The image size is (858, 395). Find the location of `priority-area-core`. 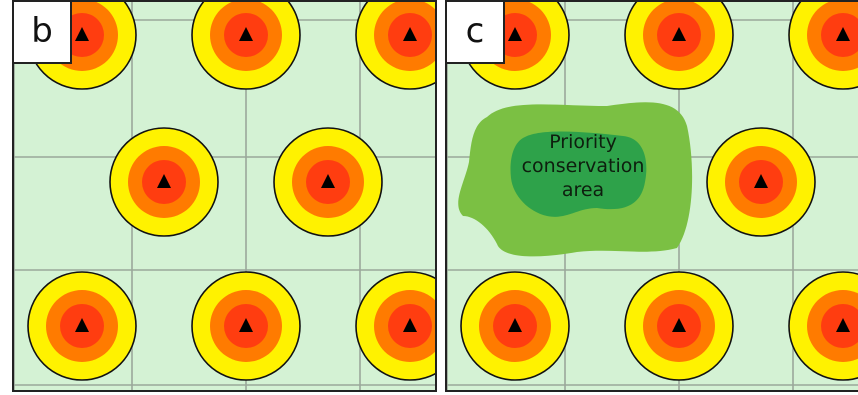

priority-area-core is located at coordinates (578, 174).